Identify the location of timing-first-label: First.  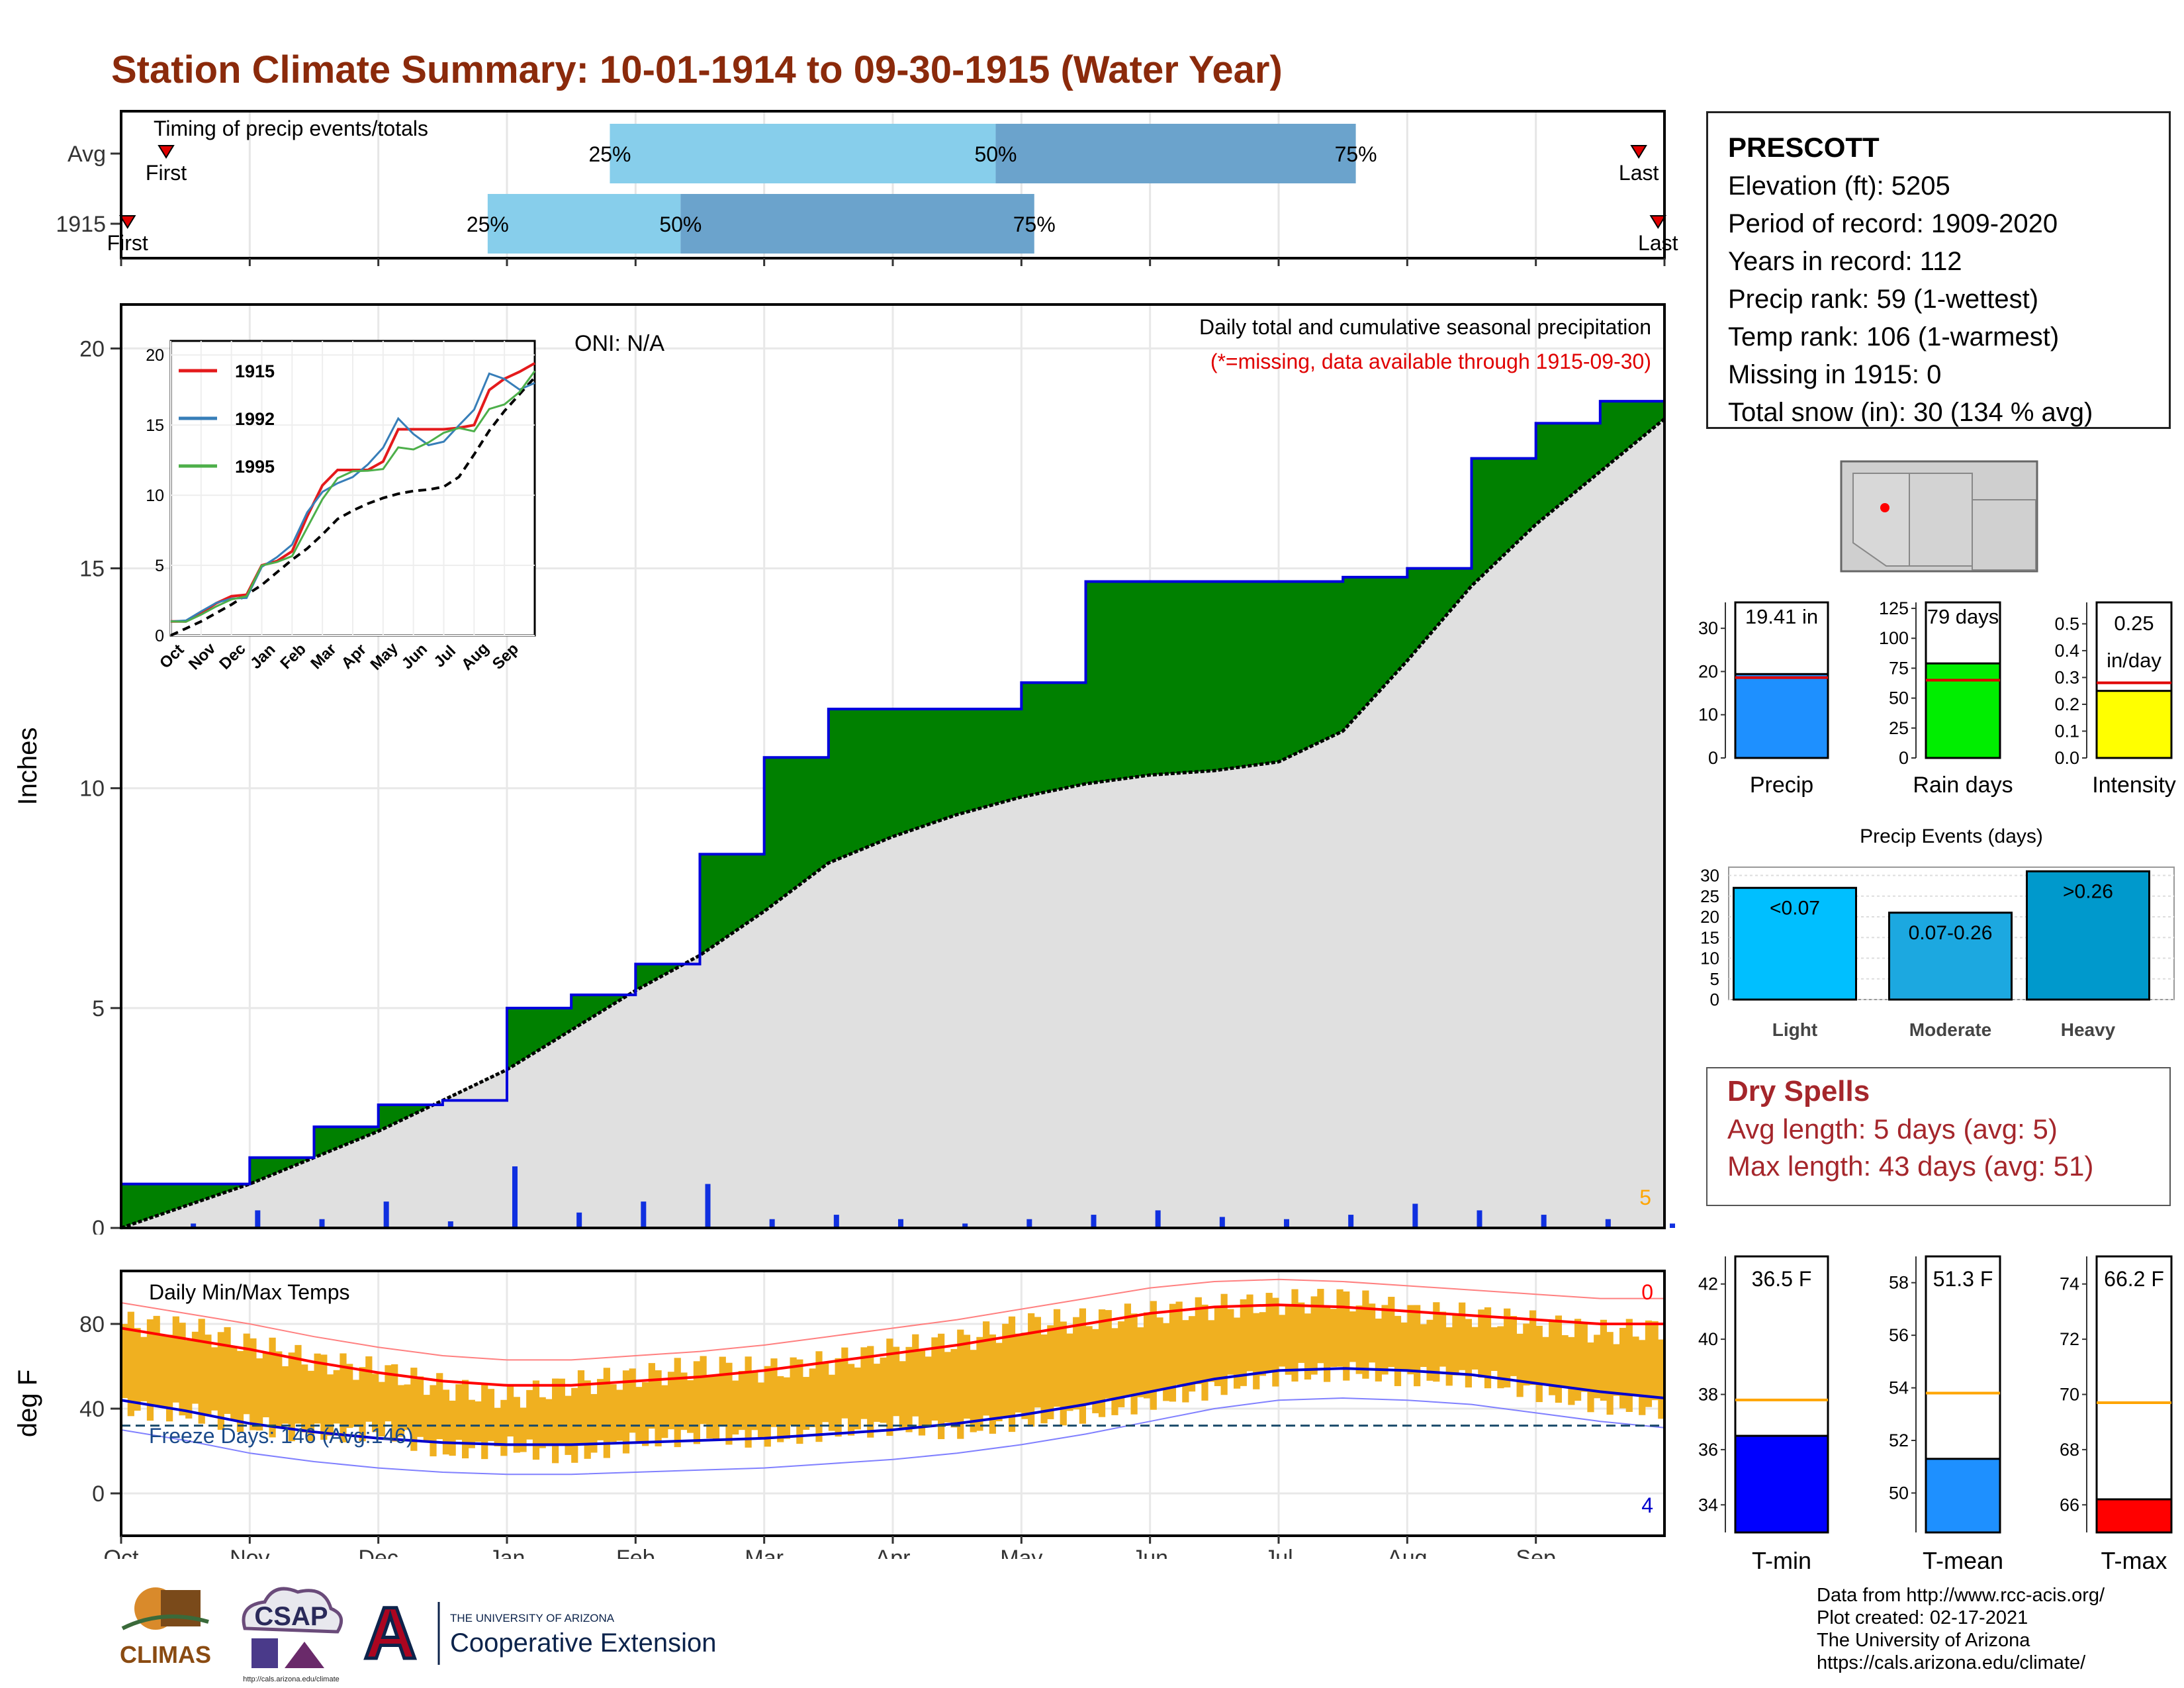
(127, 243).